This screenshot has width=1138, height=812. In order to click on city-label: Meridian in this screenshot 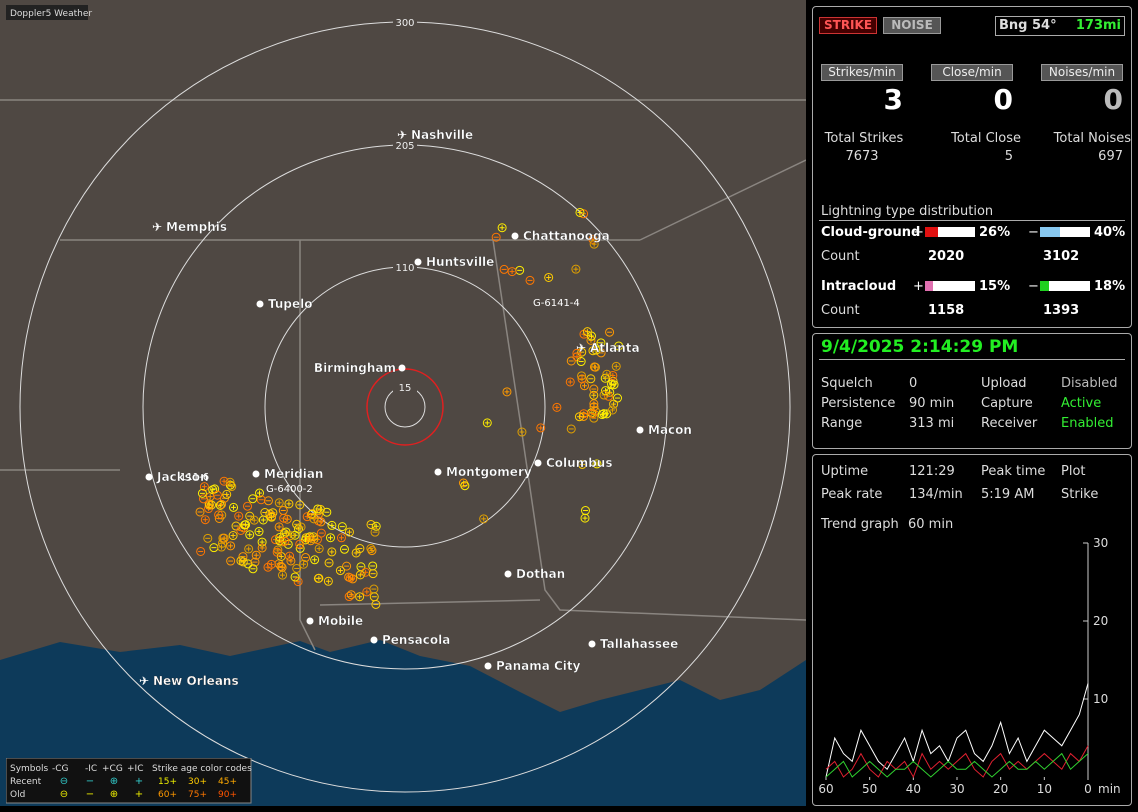, I will do `click(293, 474)`.